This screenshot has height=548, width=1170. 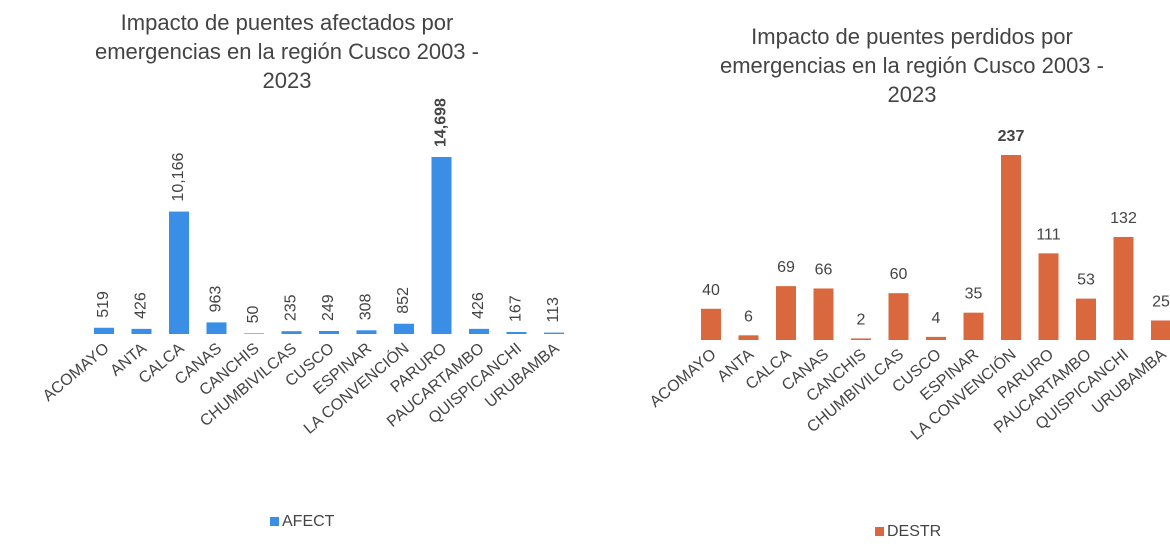 I want to click on data-label: 519, so click(x=103, y=304).